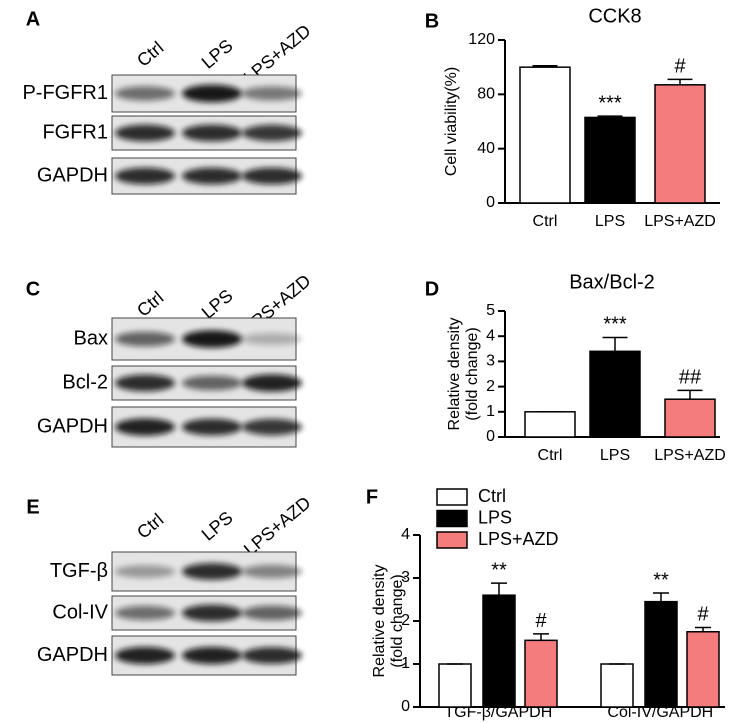 The image size is (750, 723). Describe the element at coordinates (481, 39) in the screenshot. I see `y-tick-label: 120` at that location.